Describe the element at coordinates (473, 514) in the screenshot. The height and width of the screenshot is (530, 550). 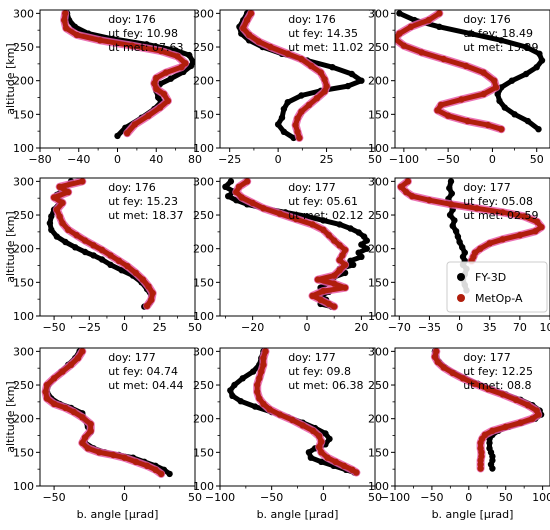
I see `x-axis-label: b. angle [μrad]` at that location.